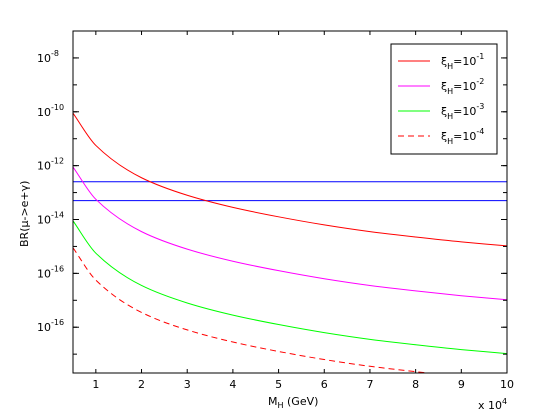 The width and height of the screenshot is (560, 420). What do you see at coordinates (290, 191) in the screenshot?
I see `reference-lines` at bounding box center [290, 191].